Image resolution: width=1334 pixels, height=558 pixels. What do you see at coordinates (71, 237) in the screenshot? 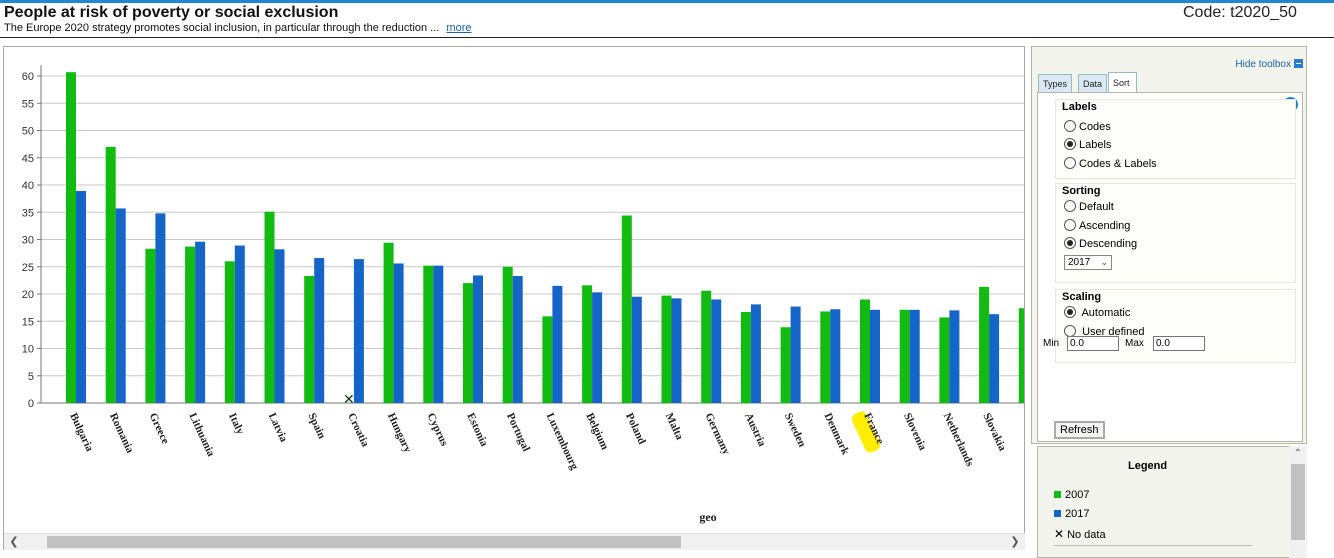
I see `bar-2007-bulgaria` at bounding box center [71, 237].